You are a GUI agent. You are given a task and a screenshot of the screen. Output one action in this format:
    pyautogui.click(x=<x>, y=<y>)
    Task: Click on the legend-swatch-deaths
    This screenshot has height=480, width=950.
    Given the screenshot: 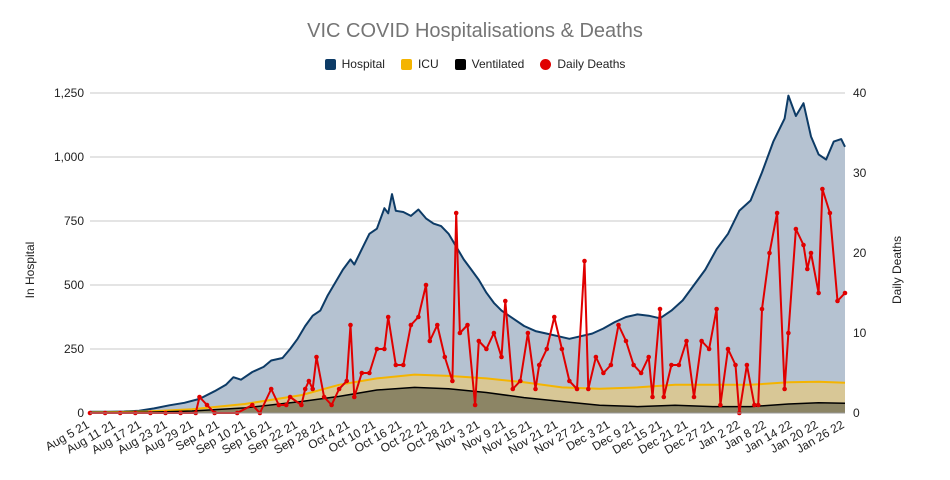 What is the action you would take?
    pyautogui.click(x=546, y=64)
    